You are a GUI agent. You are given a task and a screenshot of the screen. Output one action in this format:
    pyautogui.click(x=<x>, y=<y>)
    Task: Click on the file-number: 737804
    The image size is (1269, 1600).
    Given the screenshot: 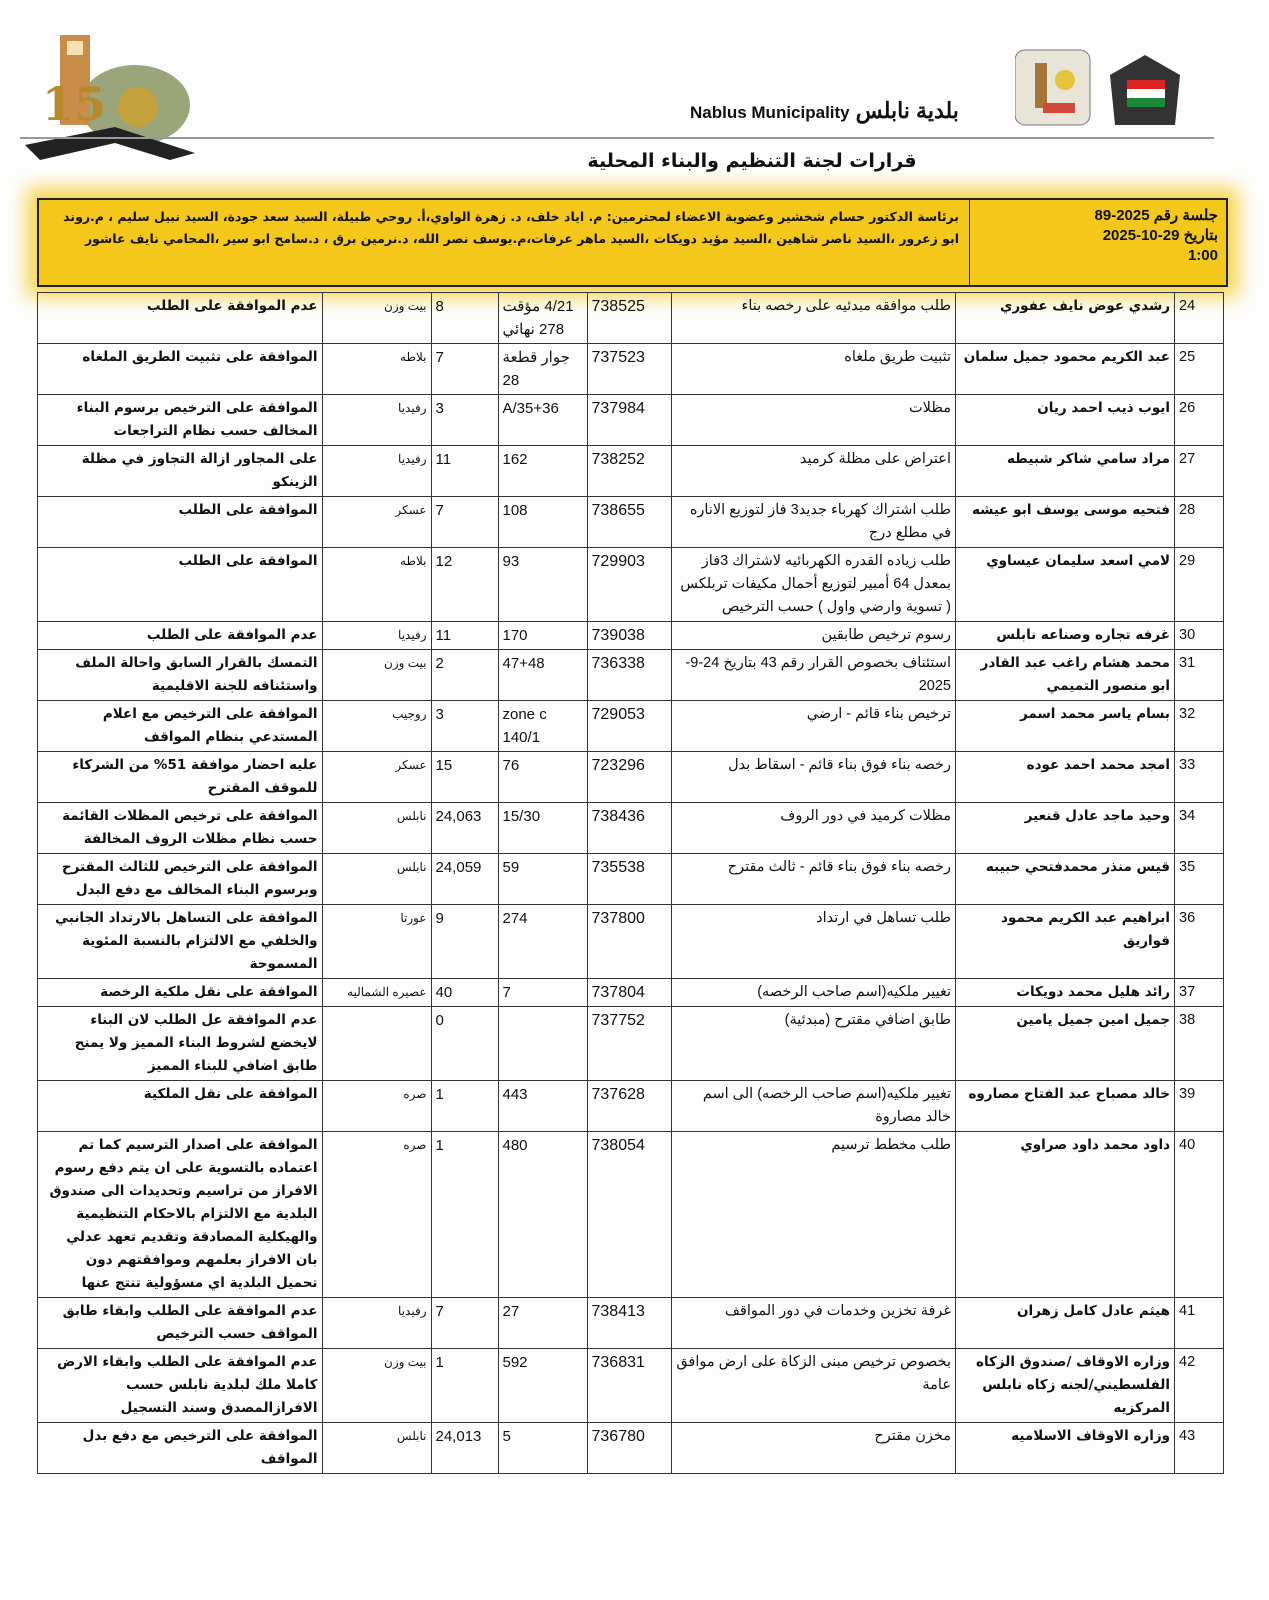 What is the action you would take?
    pyautogui.click(x=629, y=992)
    